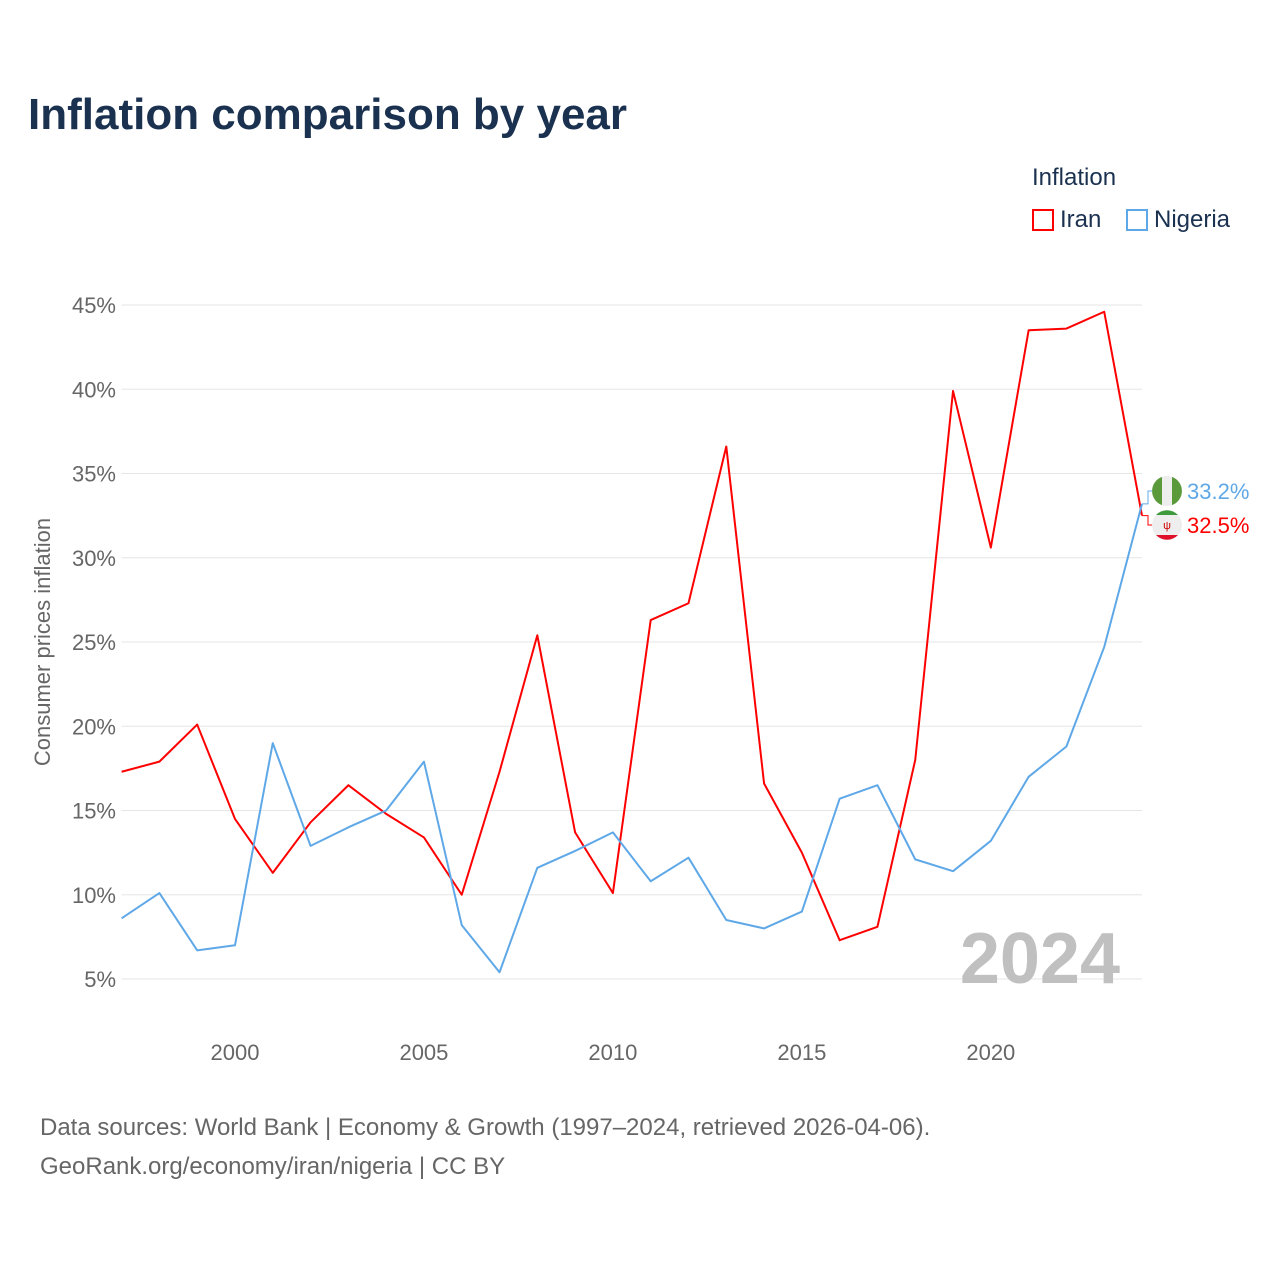 The image size is (1280, 1280). Describe the element at coordinates (94, 726) in the screenshot. I see `y-tick-label: 20%` at that location.